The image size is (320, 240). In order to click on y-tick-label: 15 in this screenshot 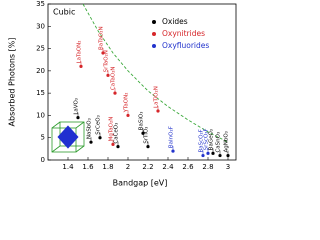, I will do `click(40, 93)`.